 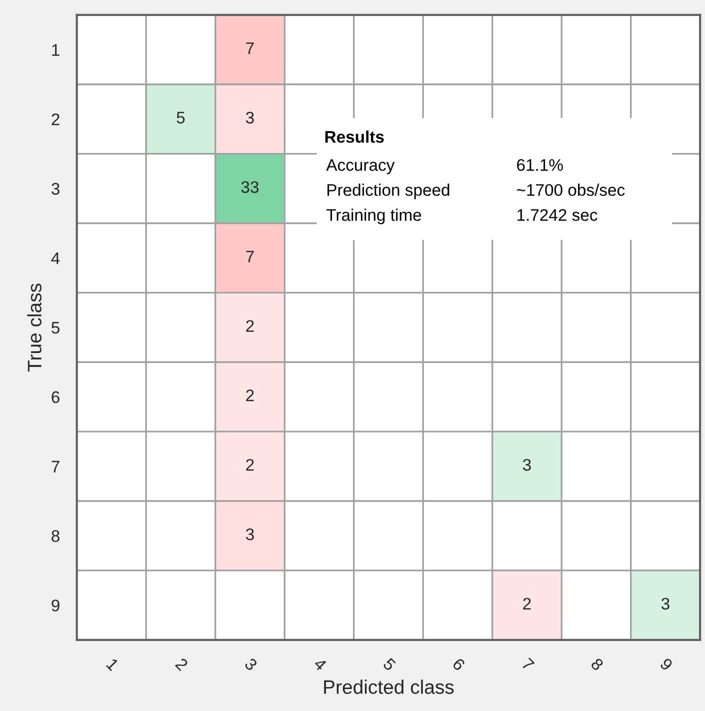 I want to click on x-tick-label: 5, so click(x=389, y=664).